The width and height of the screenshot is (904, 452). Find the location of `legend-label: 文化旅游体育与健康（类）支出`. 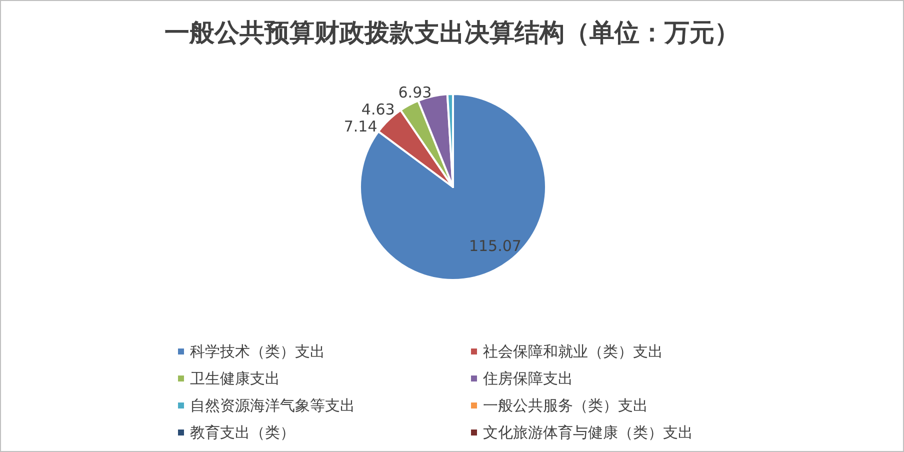

legend-label: 文化旅游体育与健康（类）支出 is located at coordinates (588, 433).